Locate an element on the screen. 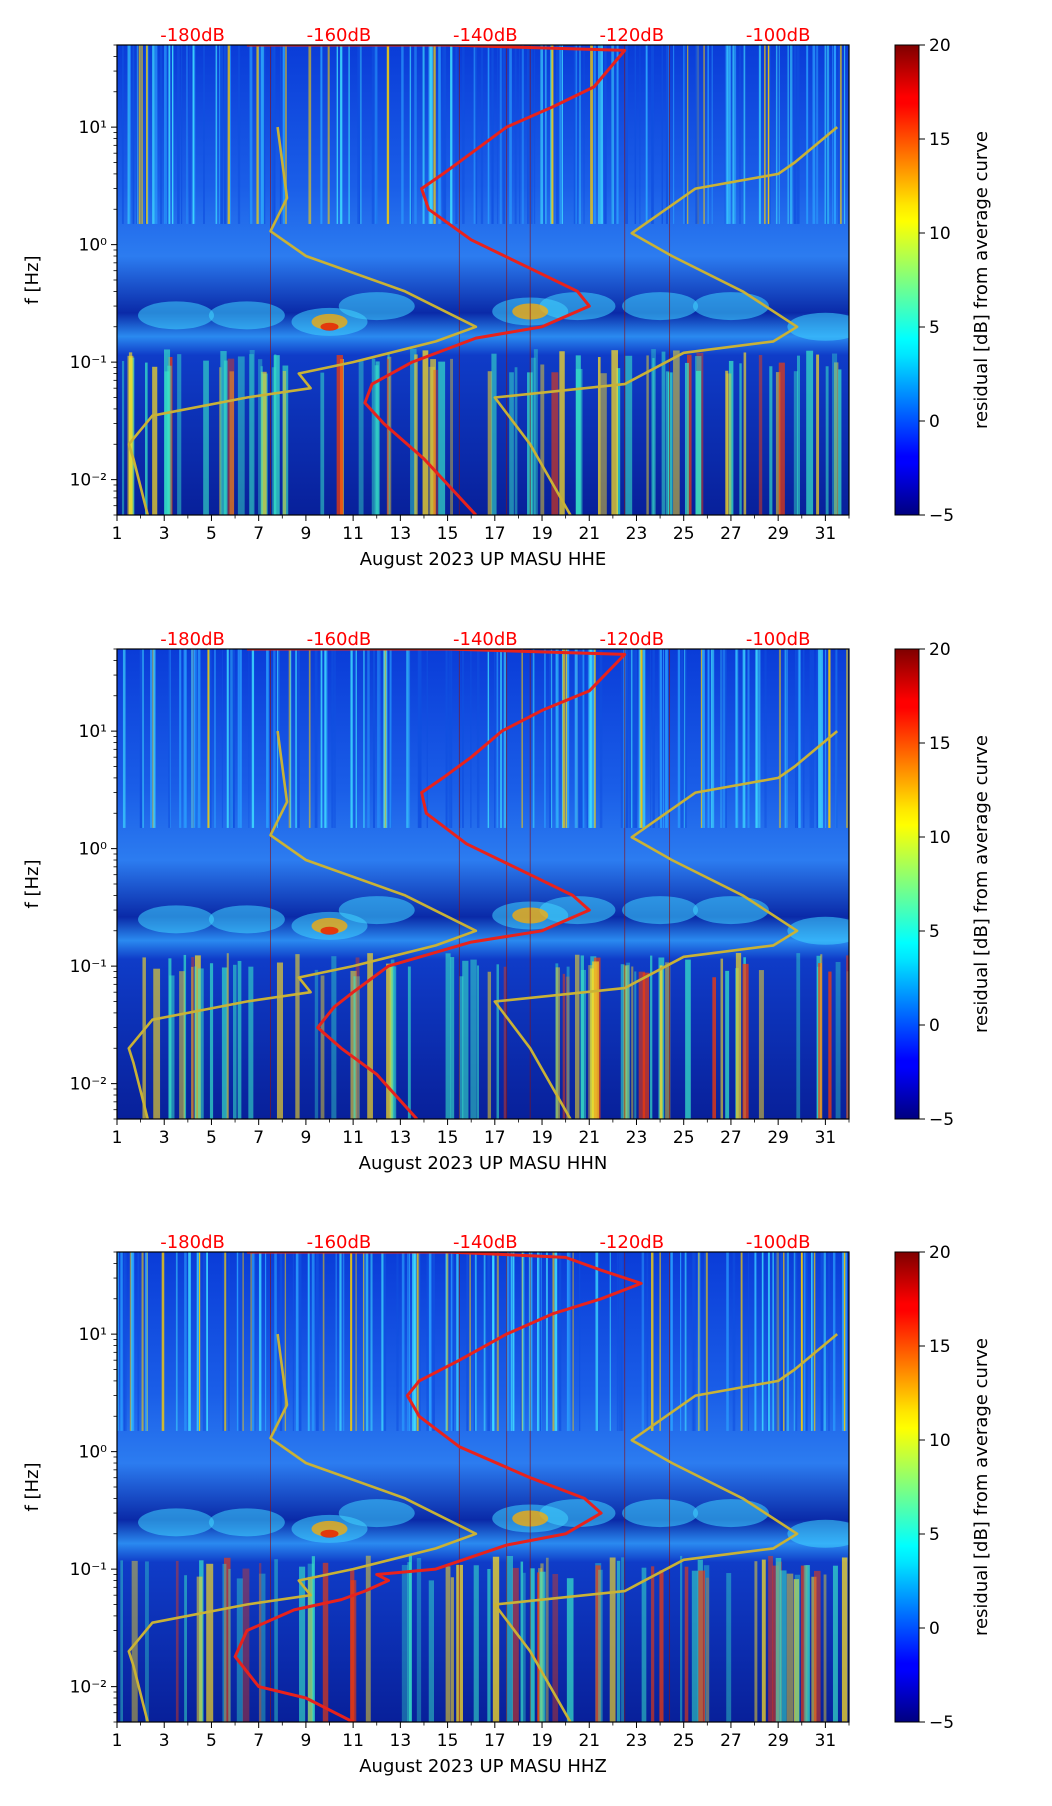 The image size is (1052, 1806). y-tick-label: 10¹ is located at coordinates (93, 128).